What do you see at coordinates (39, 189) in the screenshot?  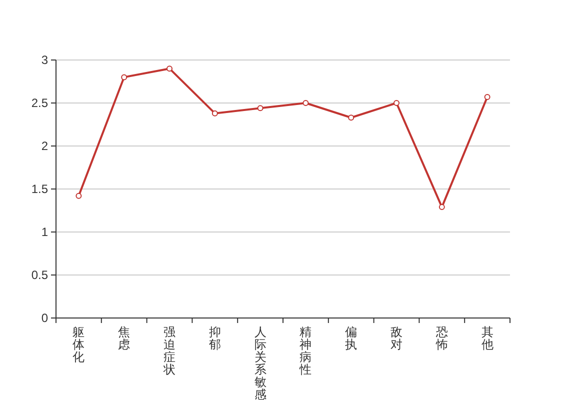 I see `y-tick-label: 1.5` at bounding box center [39, 189].